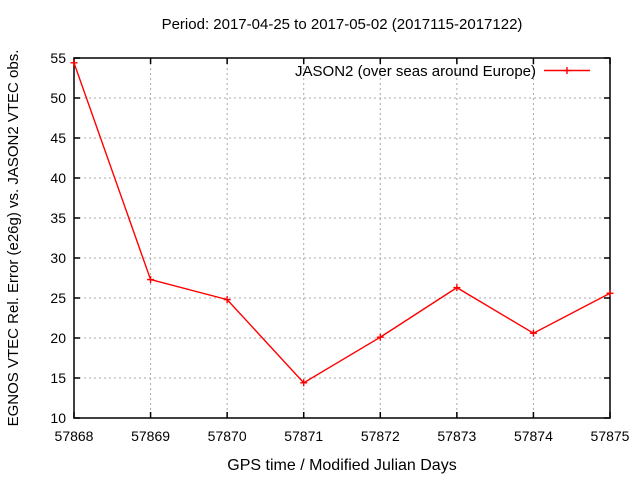  Describe the element at coordinates (610, 436) in the screenshot. I see `x-tick-label: 57875` at that location.